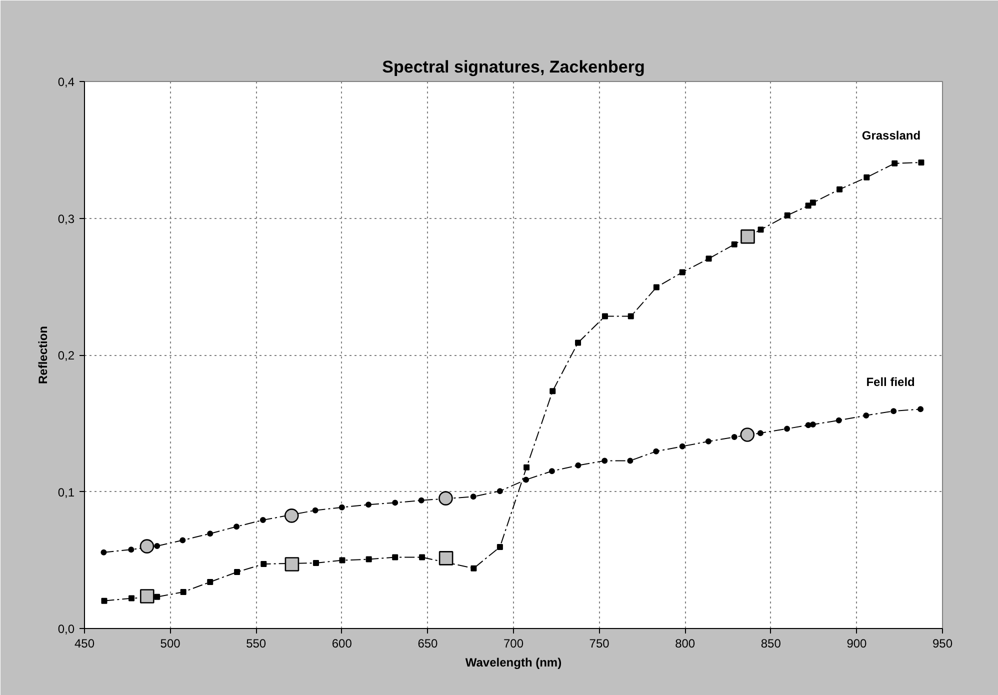  What do you see at coordinates (428, 643) in the screenshot?
I see `x-tick-label: 650` at bounding box center [428, 643].